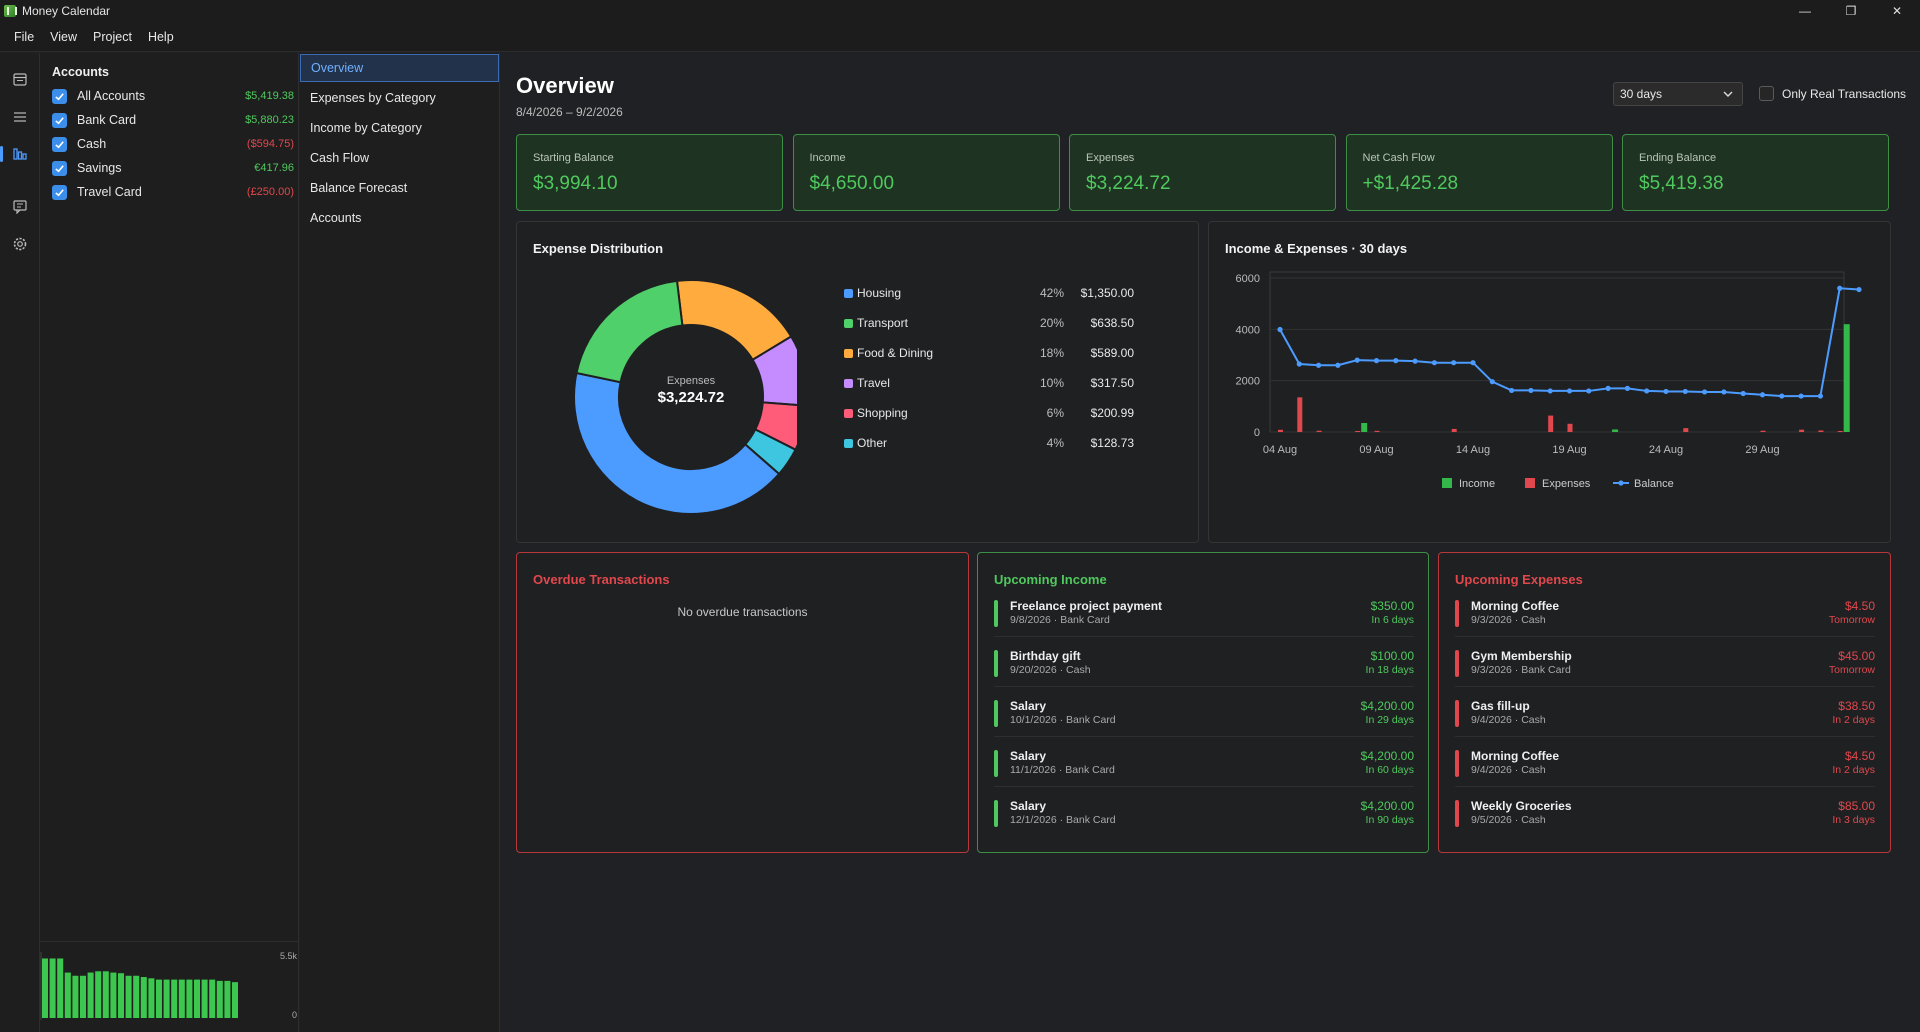  I want to click on nav-item-cash-flow: Cash Flow, so click(340, 158).